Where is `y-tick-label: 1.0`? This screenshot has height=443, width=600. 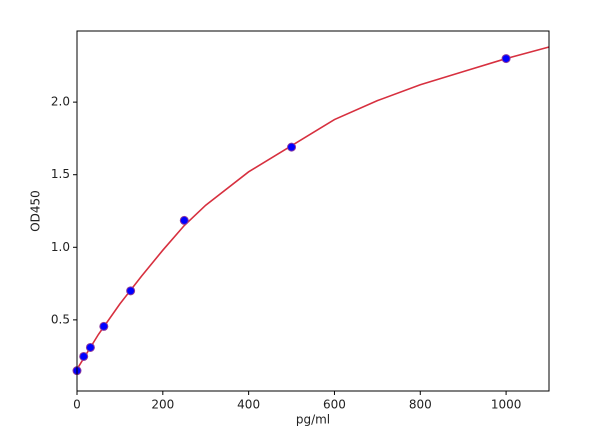 y-tick-label: 1.0 is located at coordinates (60, 247).